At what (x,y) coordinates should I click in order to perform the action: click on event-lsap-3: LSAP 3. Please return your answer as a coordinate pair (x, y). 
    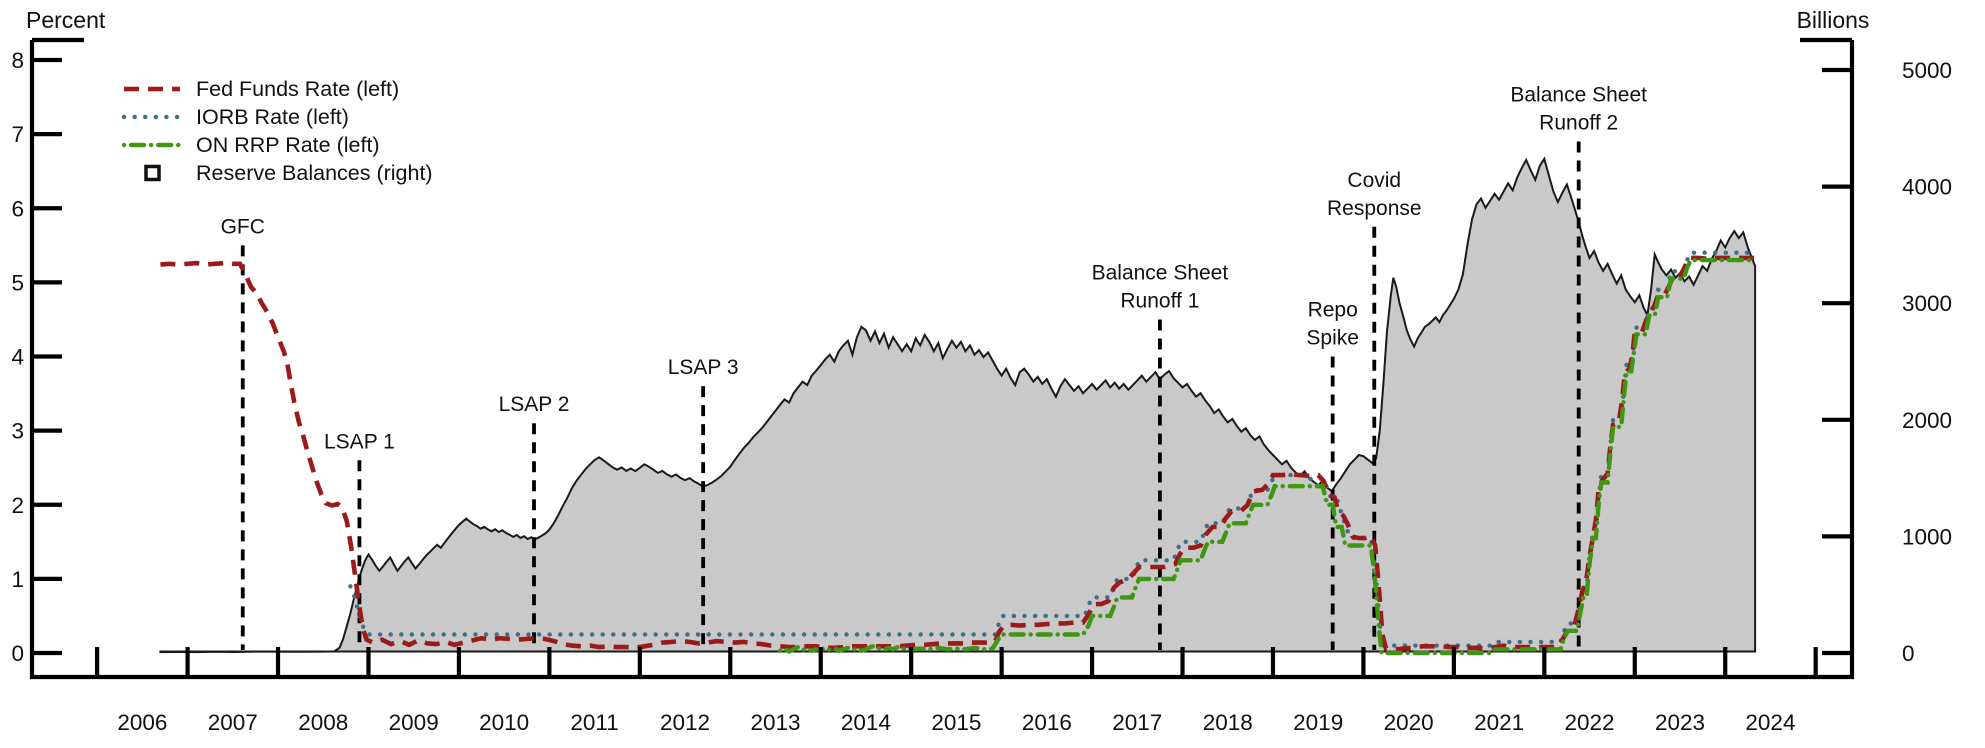
    Looking at the image, I should click on (703, 503).